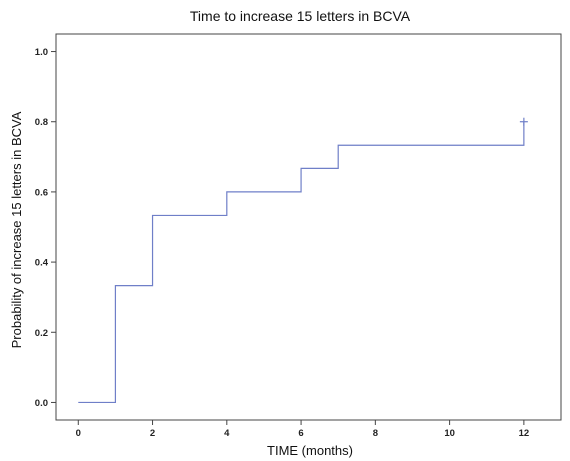 This screenshot has width=570, height=461. I want to click on x-axis-label: TIME (months), so click(310, 450).